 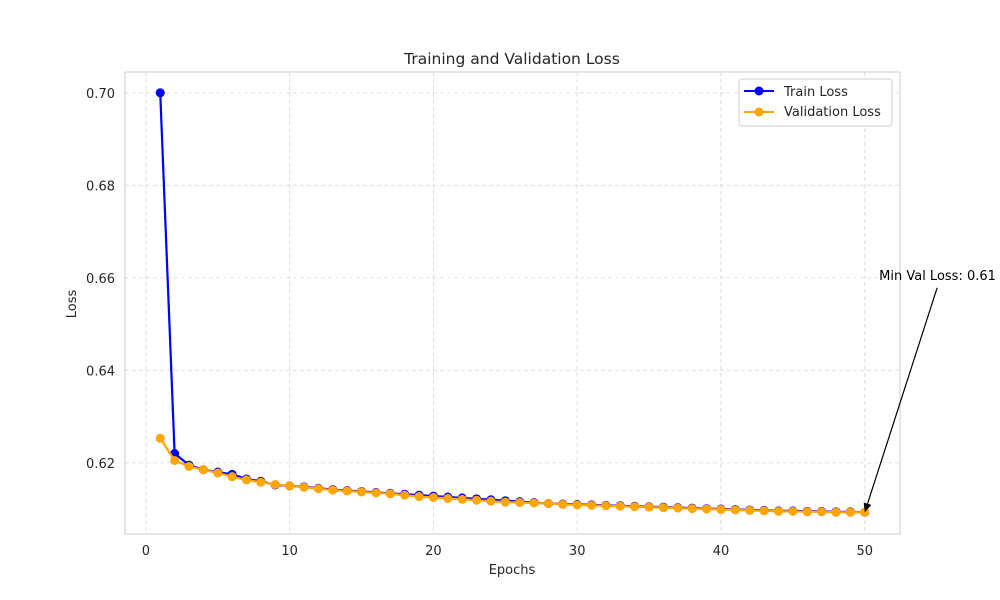 I want to click on min-val-annotation: Min Val Loss: 0.61, so click(x=929, y=391).